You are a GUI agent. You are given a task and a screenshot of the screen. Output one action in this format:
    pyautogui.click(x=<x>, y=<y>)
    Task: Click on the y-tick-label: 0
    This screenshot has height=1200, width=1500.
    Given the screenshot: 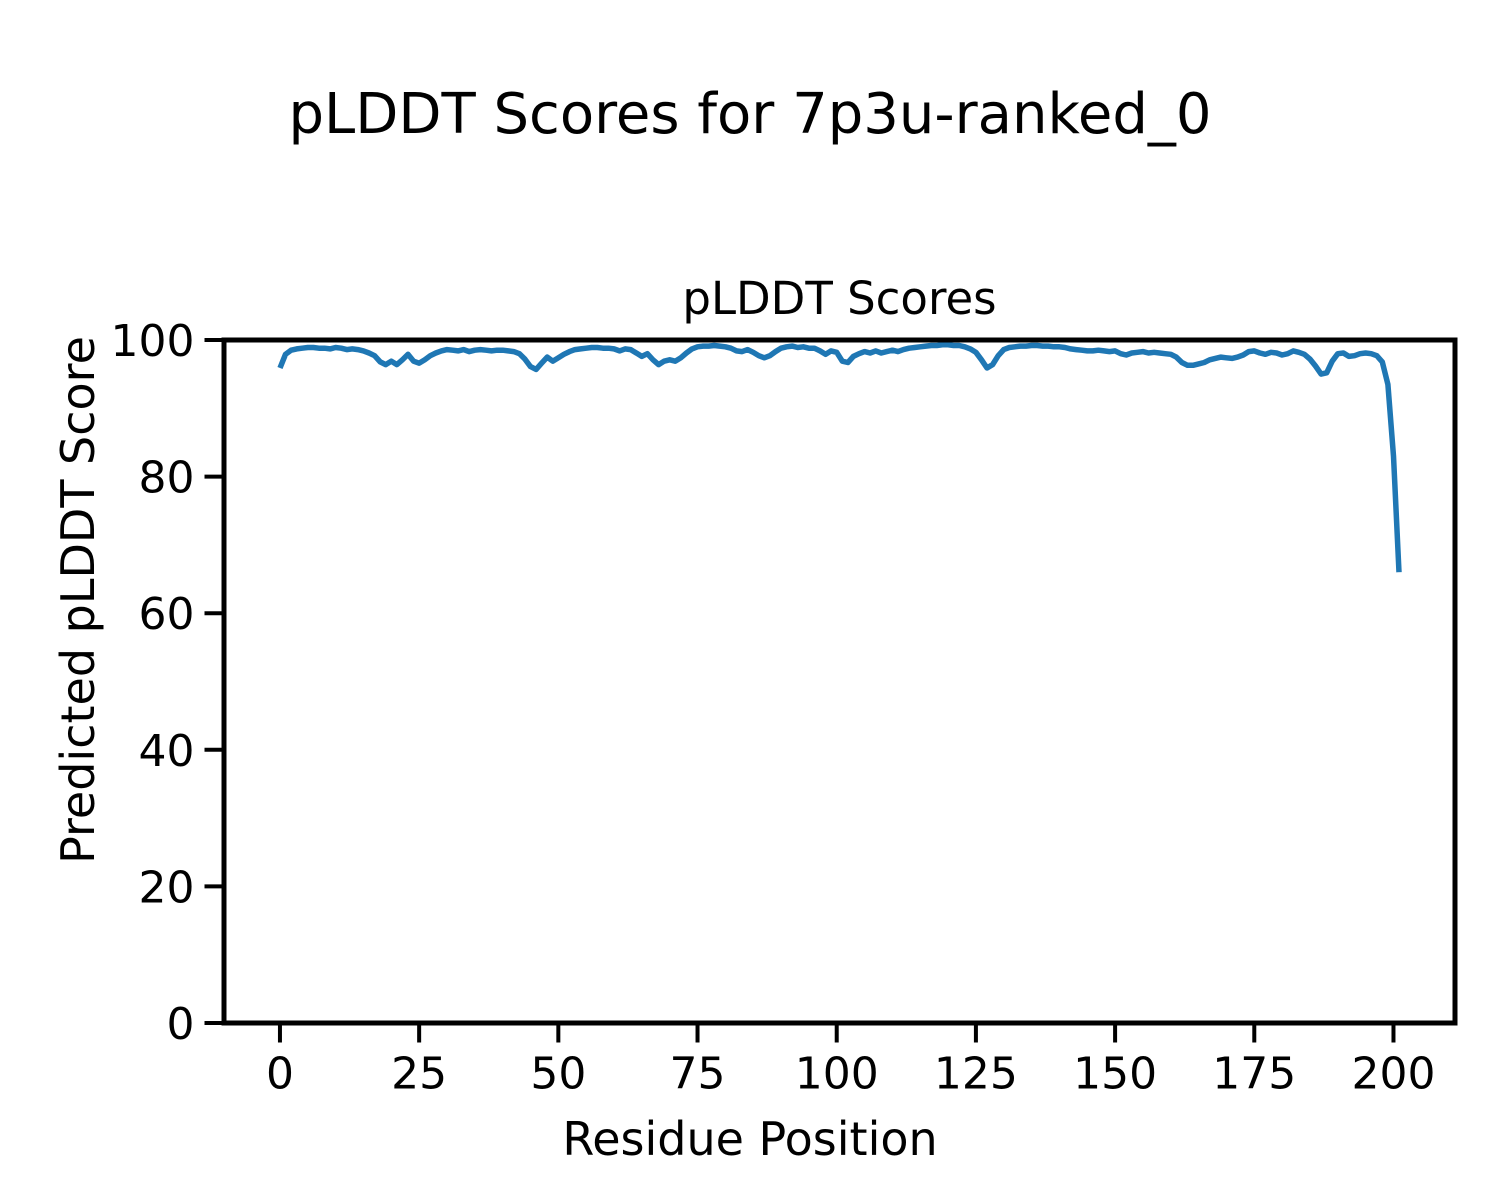 What is the action you would take?
    pyautogui.click(x=181, y=1024)
    